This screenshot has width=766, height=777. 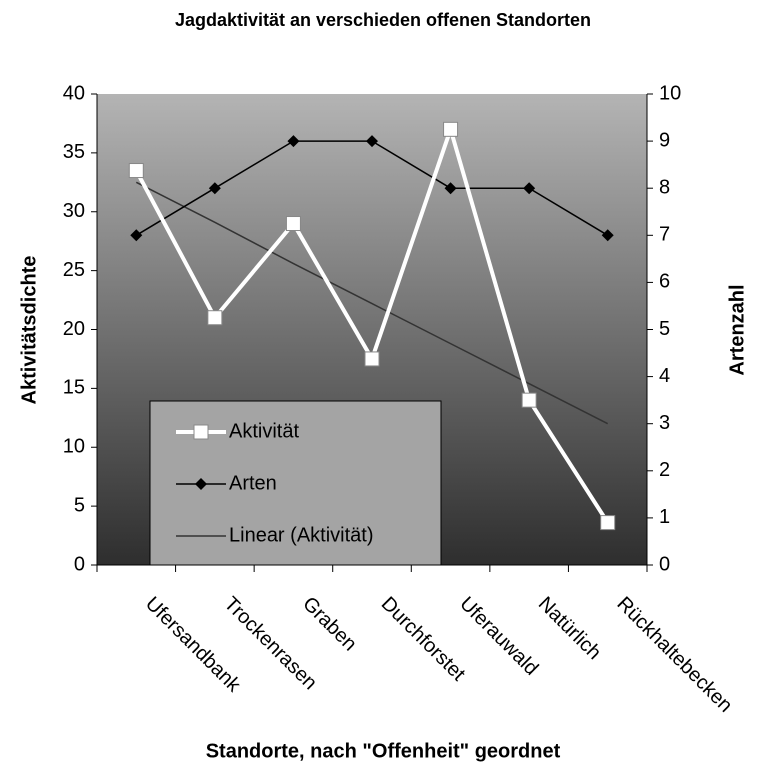 I want to click on y2-tick-label: 10, so click(x=670, y=93).